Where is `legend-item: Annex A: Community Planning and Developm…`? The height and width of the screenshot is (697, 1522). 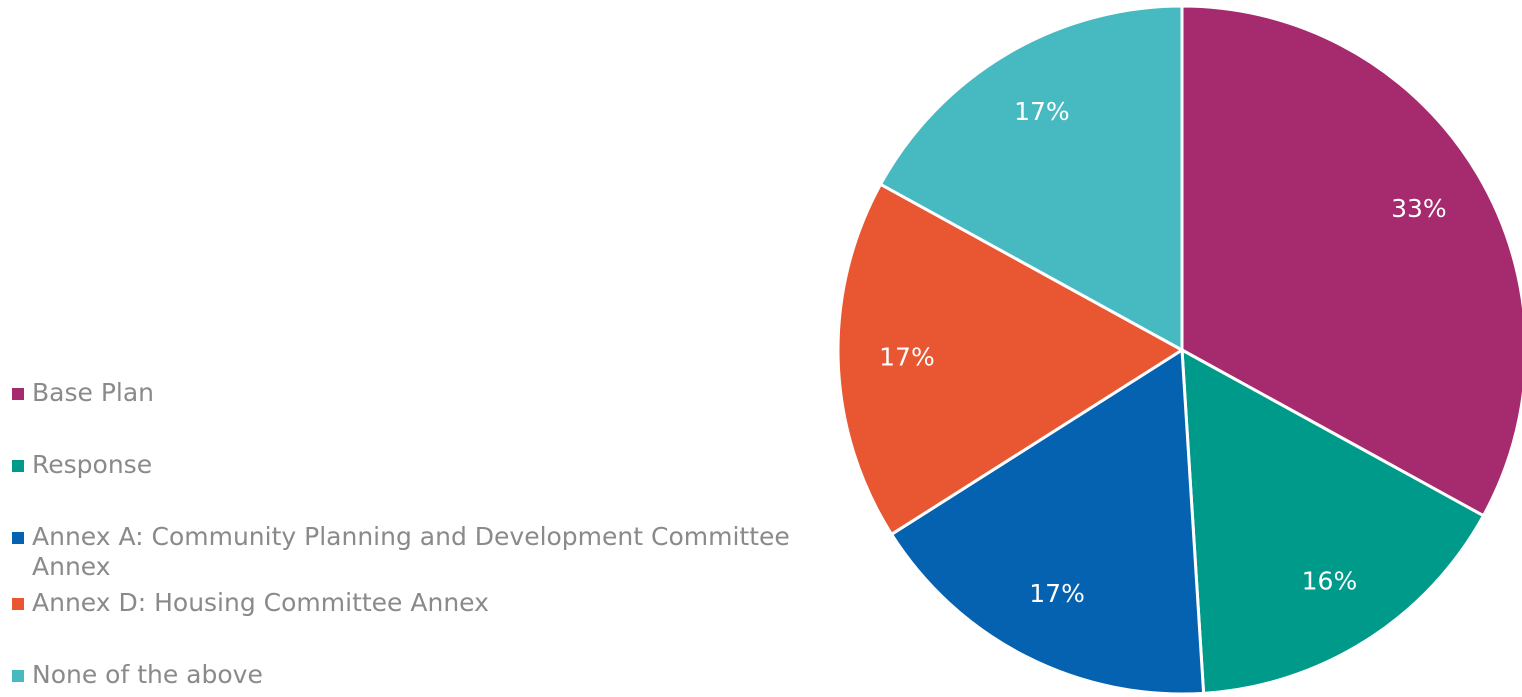
legend-item: Annex A: Community Planning and Developm… is located at coordinates (427, 552).